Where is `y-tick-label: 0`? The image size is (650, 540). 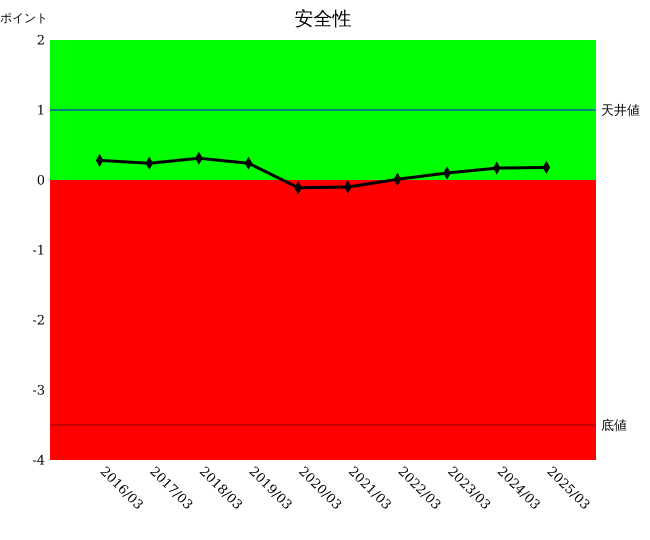 y-tick-label: 0 is located at coordinates (40, 181).